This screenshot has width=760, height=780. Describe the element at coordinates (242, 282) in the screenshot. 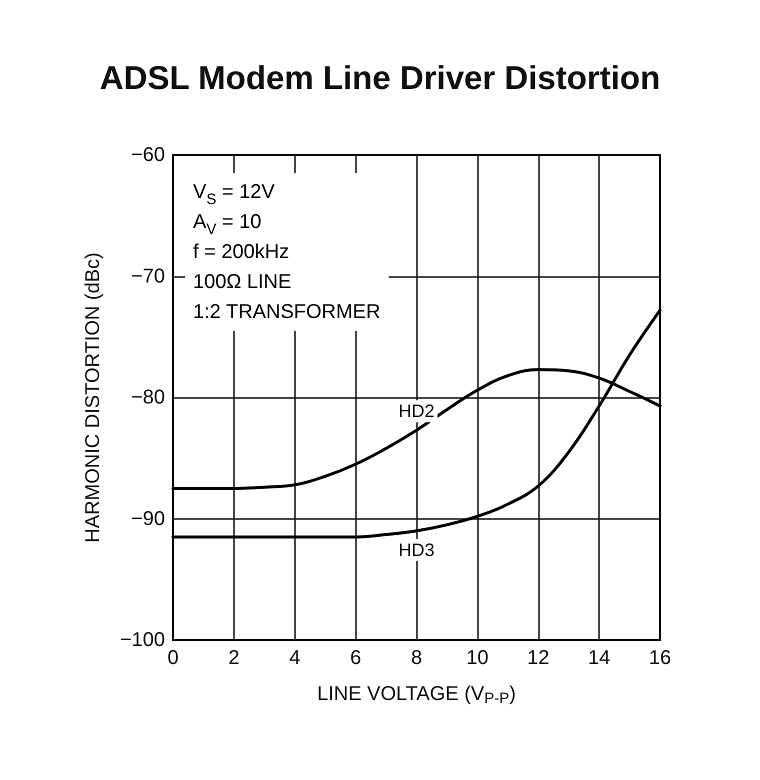

I see `annotation: 100Ω LINE` at that location.